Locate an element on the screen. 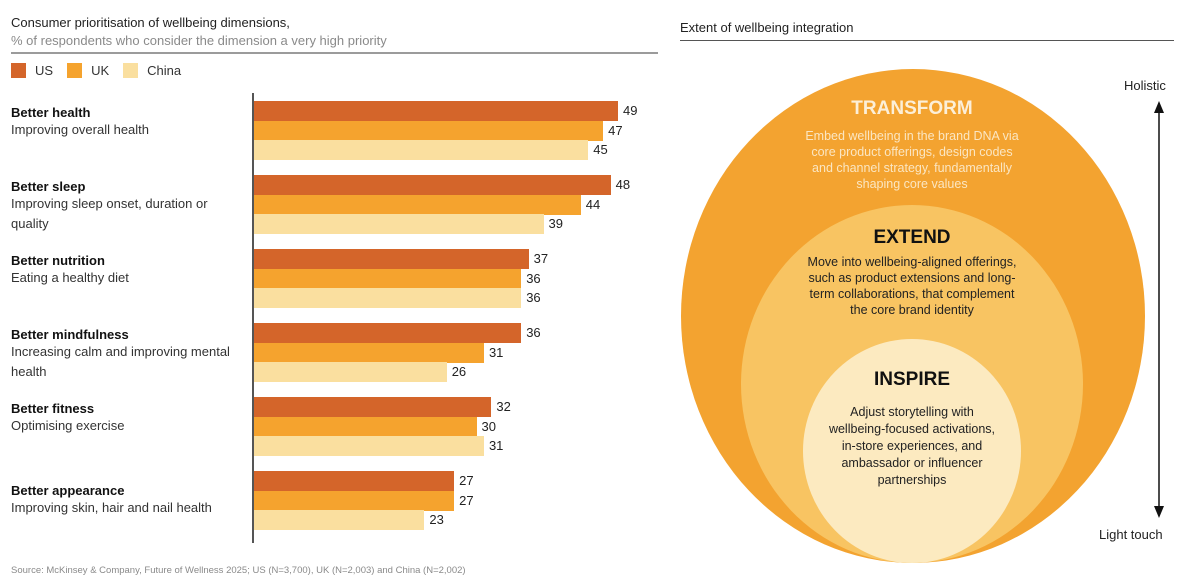 The image size is (1187, 577). category-label: Better fitness Optimising exercise is located at coordinates (128, 418).